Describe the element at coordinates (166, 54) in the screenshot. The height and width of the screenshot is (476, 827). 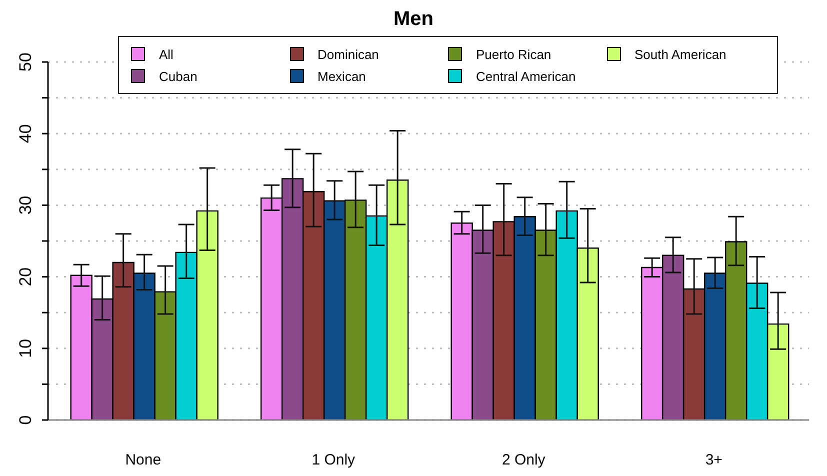
I see `legend-label: All` at that location.